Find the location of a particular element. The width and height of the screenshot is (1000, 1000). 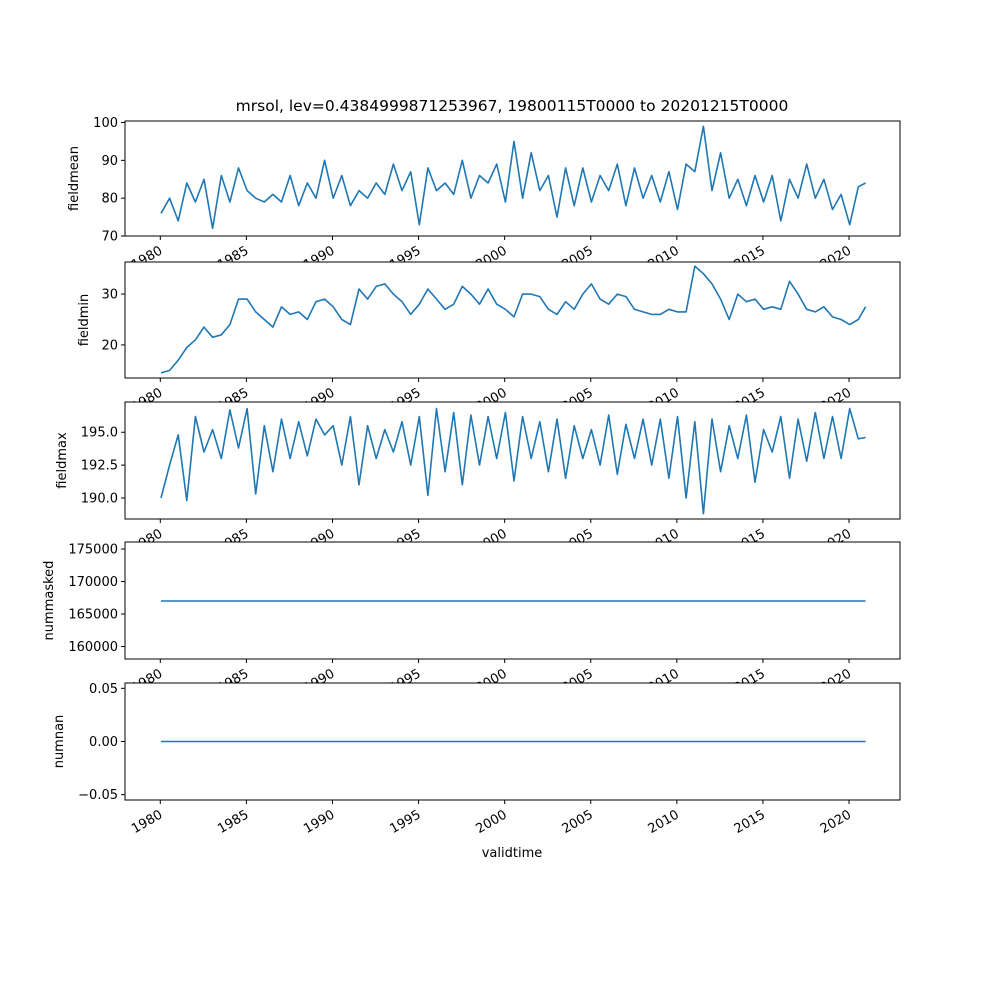

y-tick-label: −0.05 is located at coordinates (98, 795).